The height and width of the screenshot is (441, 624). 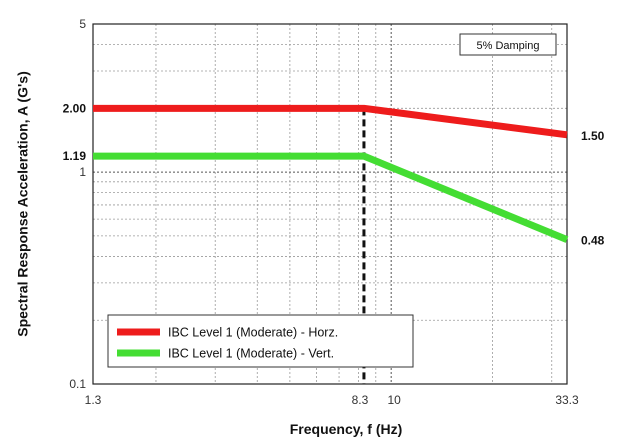 I want to click on y-tick-label: 2.00, so click(x=75, y=108).